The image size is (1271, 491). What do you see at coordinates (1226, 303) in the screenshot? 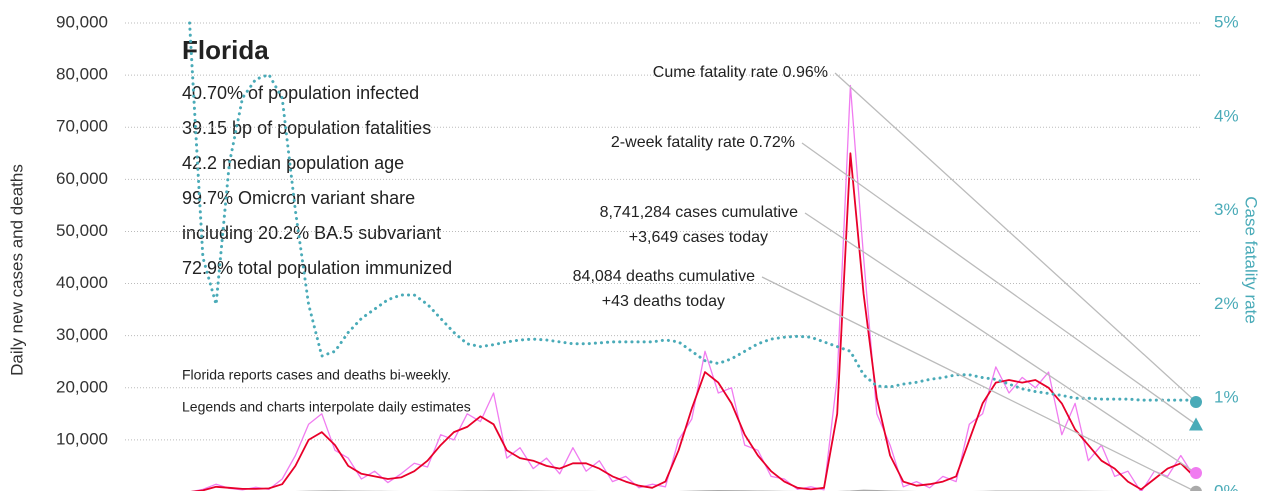
I see `y2-tick-label: 2%` at bounding box center [1226, 303].